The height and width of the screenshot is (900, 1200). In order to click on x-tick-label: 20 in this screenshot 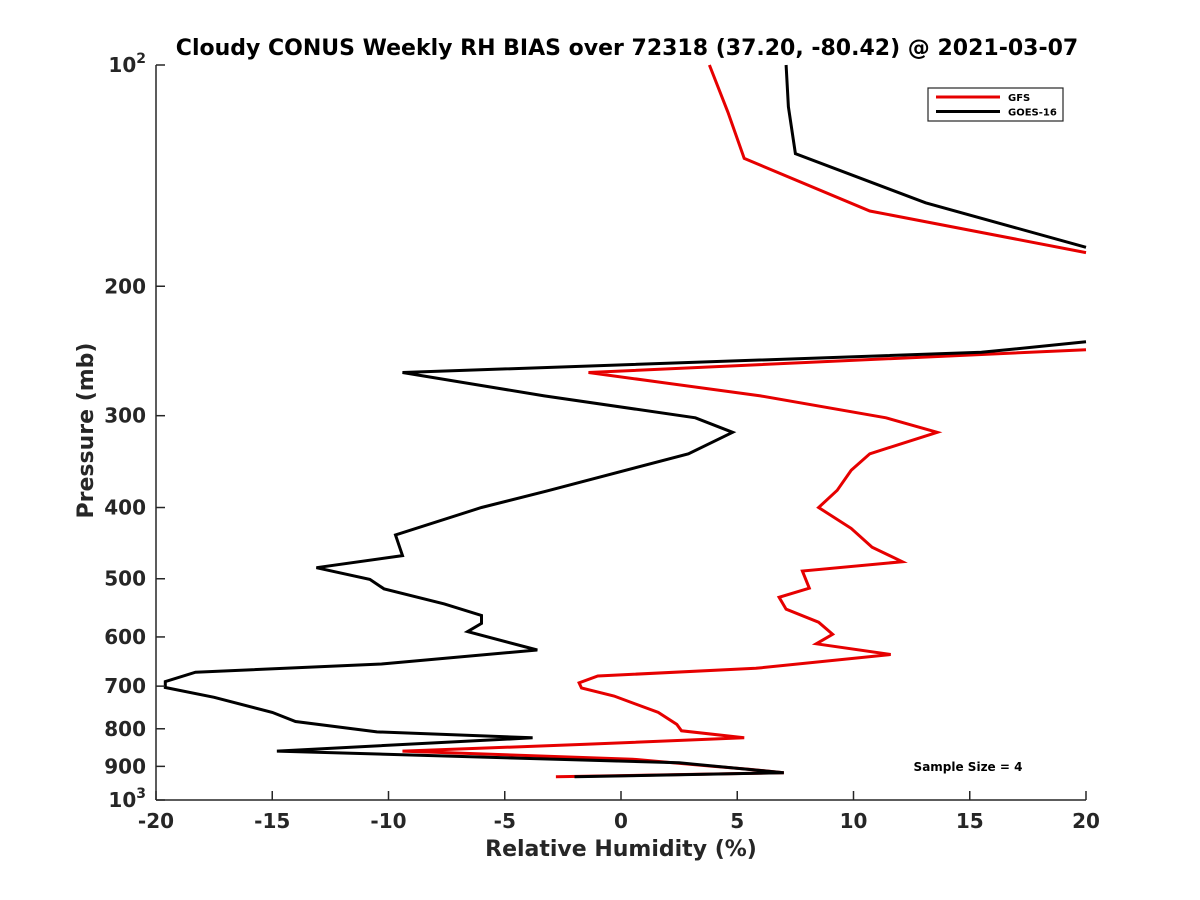, I will do `click(1086, 821)`.